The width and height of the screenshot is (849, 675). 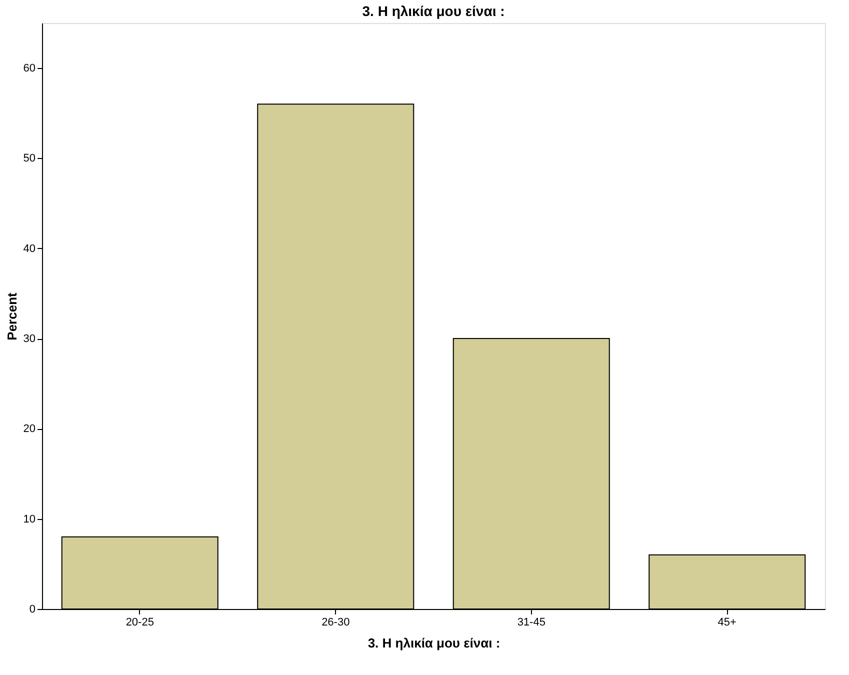 I want to click on x-tick-label: 31-45, so click(x=531, y=622).